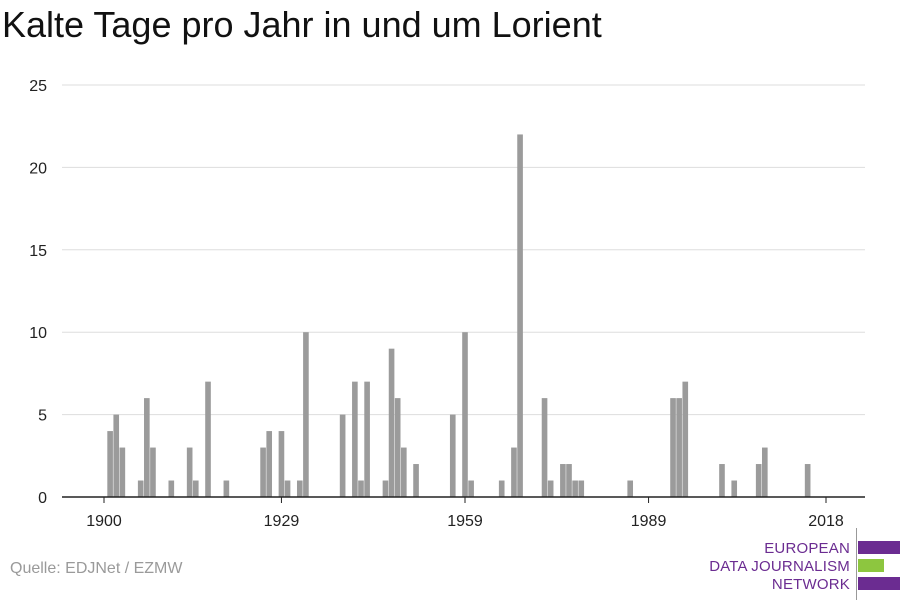 The height and width of the screenshot is (600, 900). What do you see at coordinates (42, 498) in the screenshot?
I see `y-tick-label: 0` at bounding box center [42, 498].